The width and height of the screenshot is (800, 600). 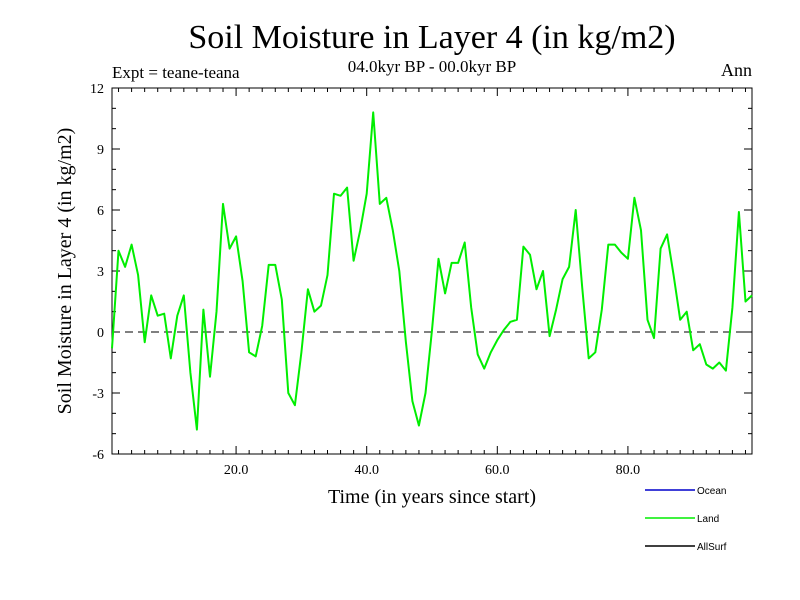 I want to click on x-tick-label: 60.0, so click(x=497, y=470).